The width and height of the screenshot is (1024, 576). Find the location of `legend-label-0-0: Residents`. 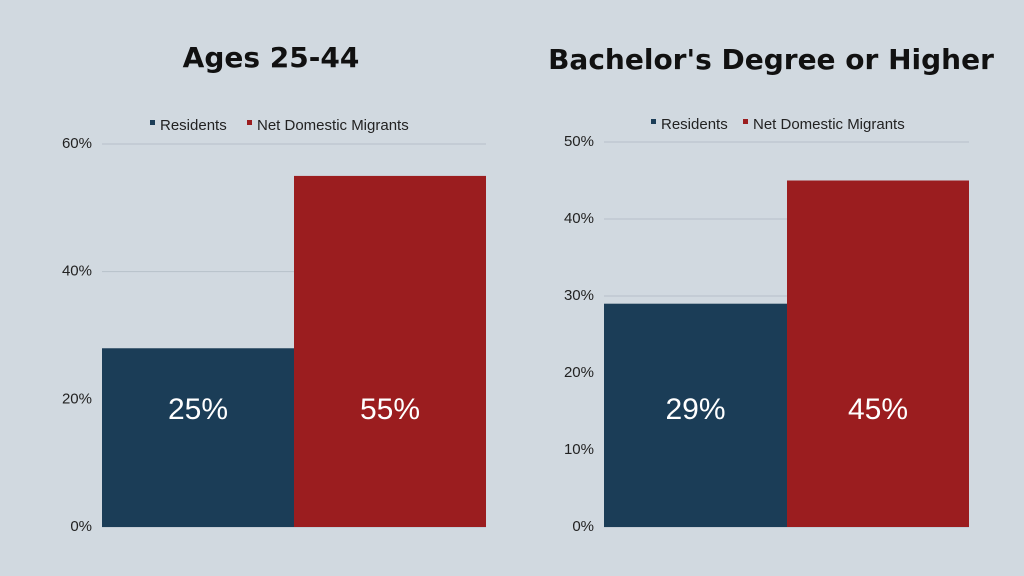

legend-label-0-0: Residents is located at coordinates (193, 125).